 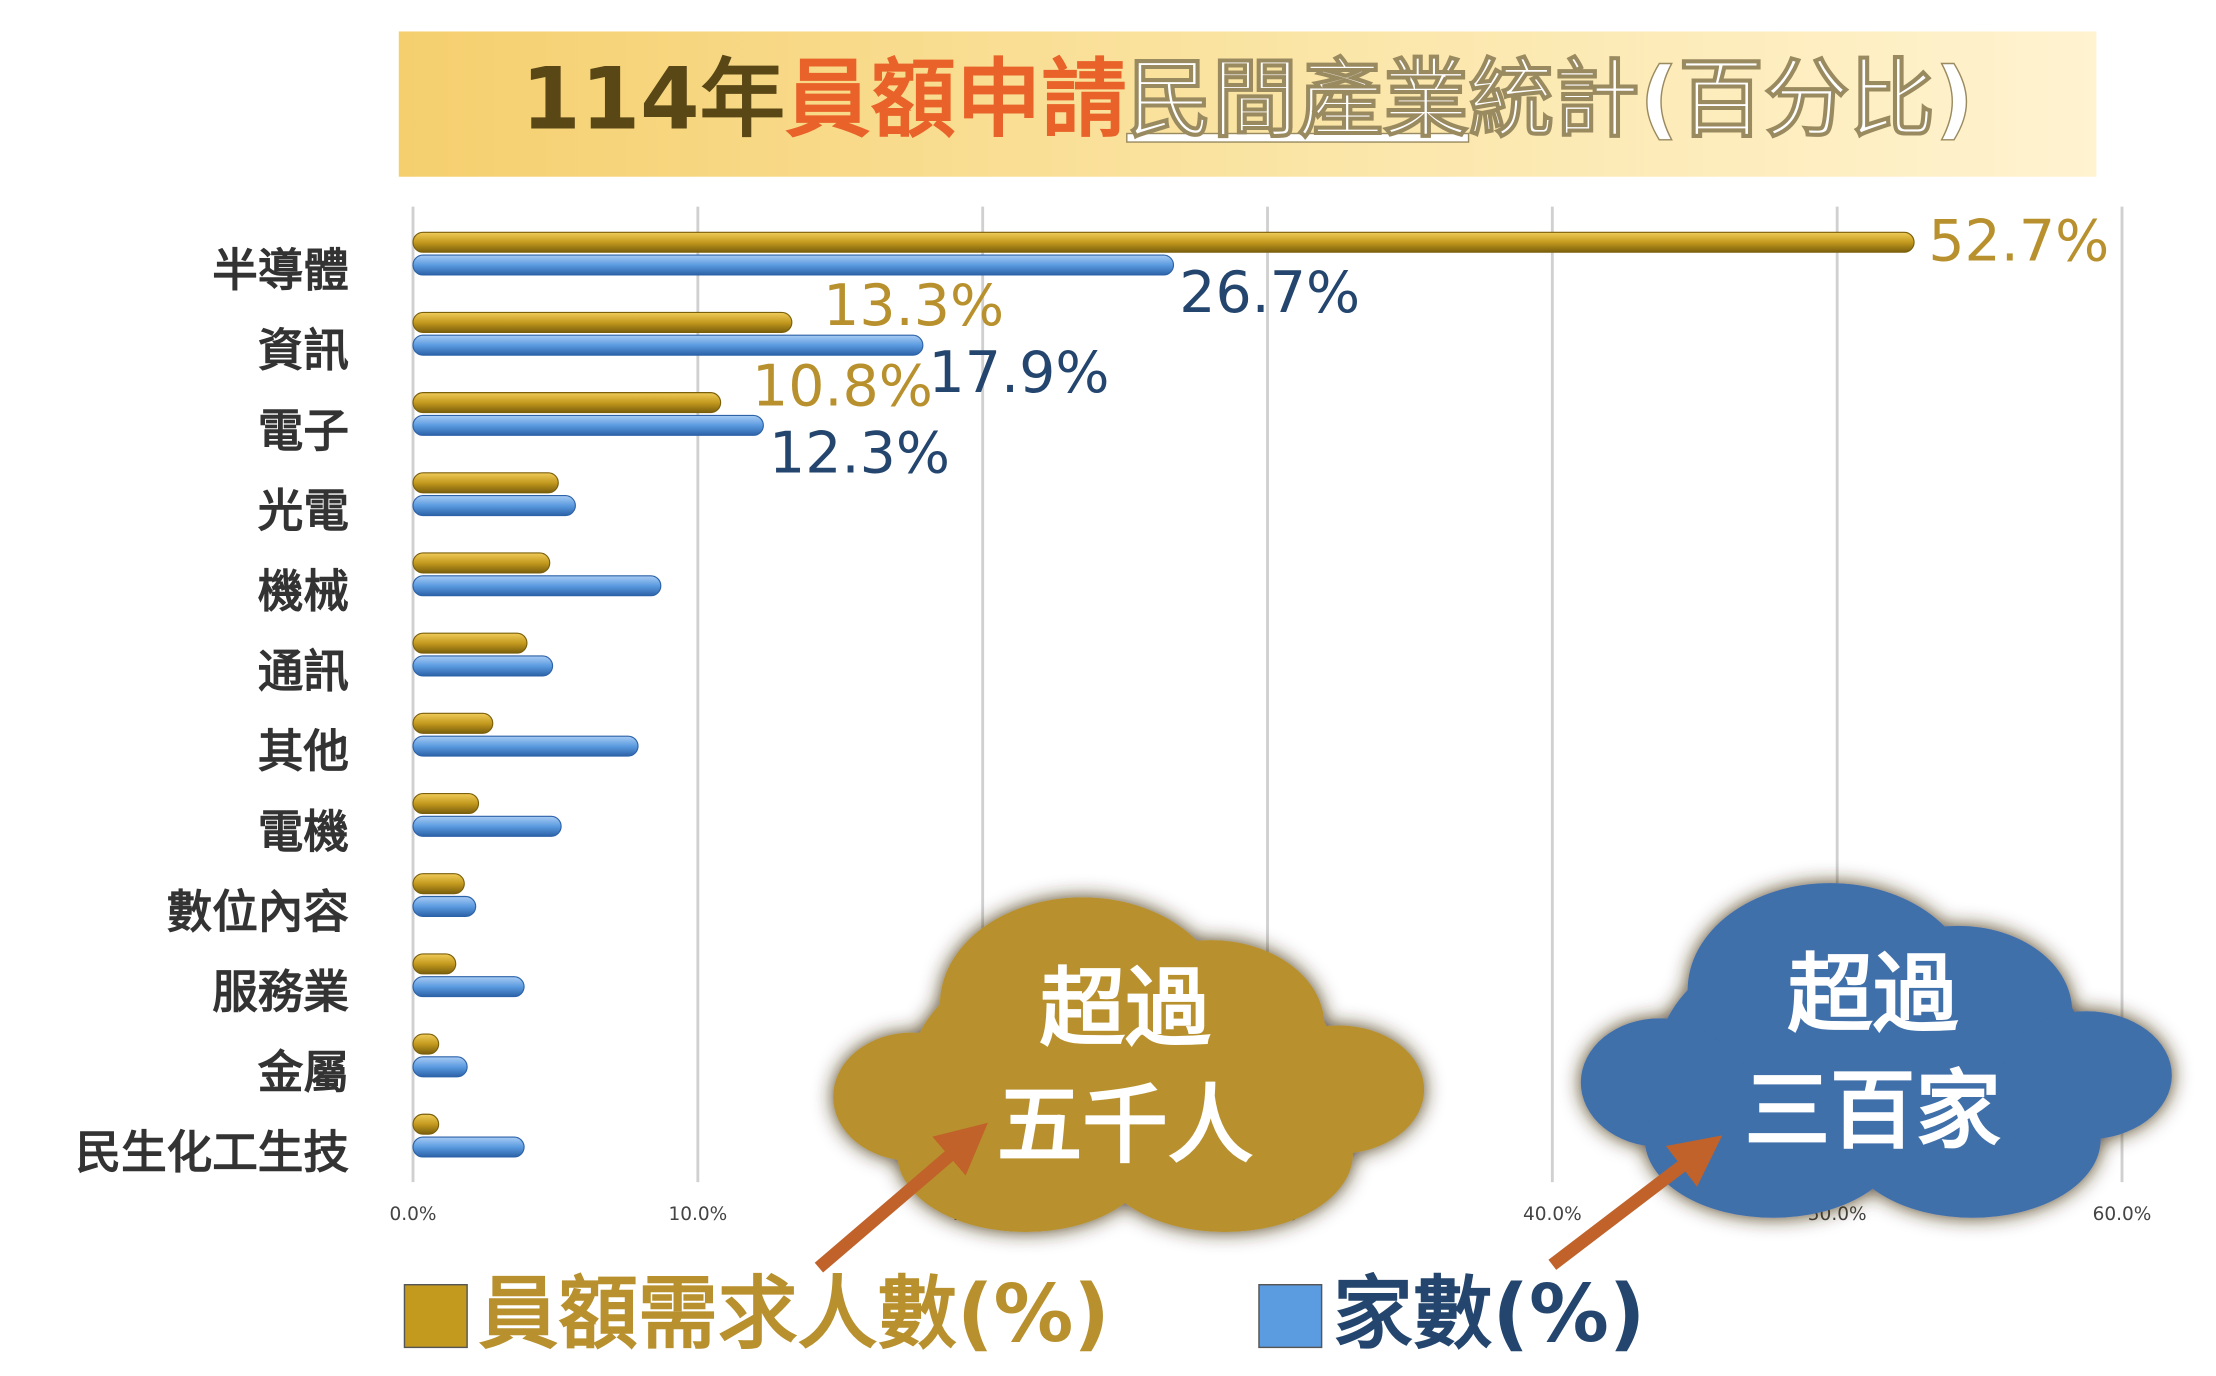 What do you see at coordinates (1873, 1111) in the screenshot?
I see `annotation-text: 三百家` at bounding box center [1873, 1111].